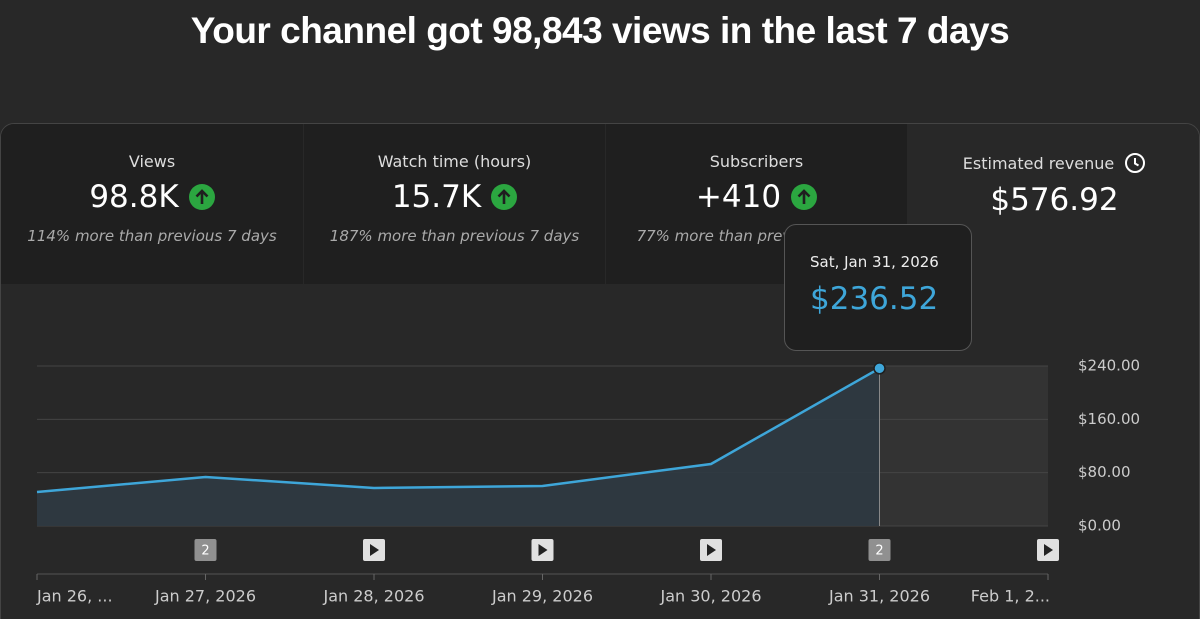  I want to click on card-value: $576.92, so click(1054, 200).